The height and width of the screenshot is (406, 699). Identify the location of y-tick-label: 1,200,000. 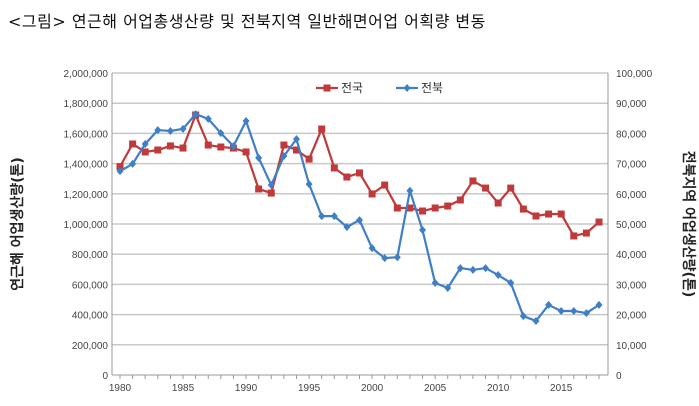
(86, 195).